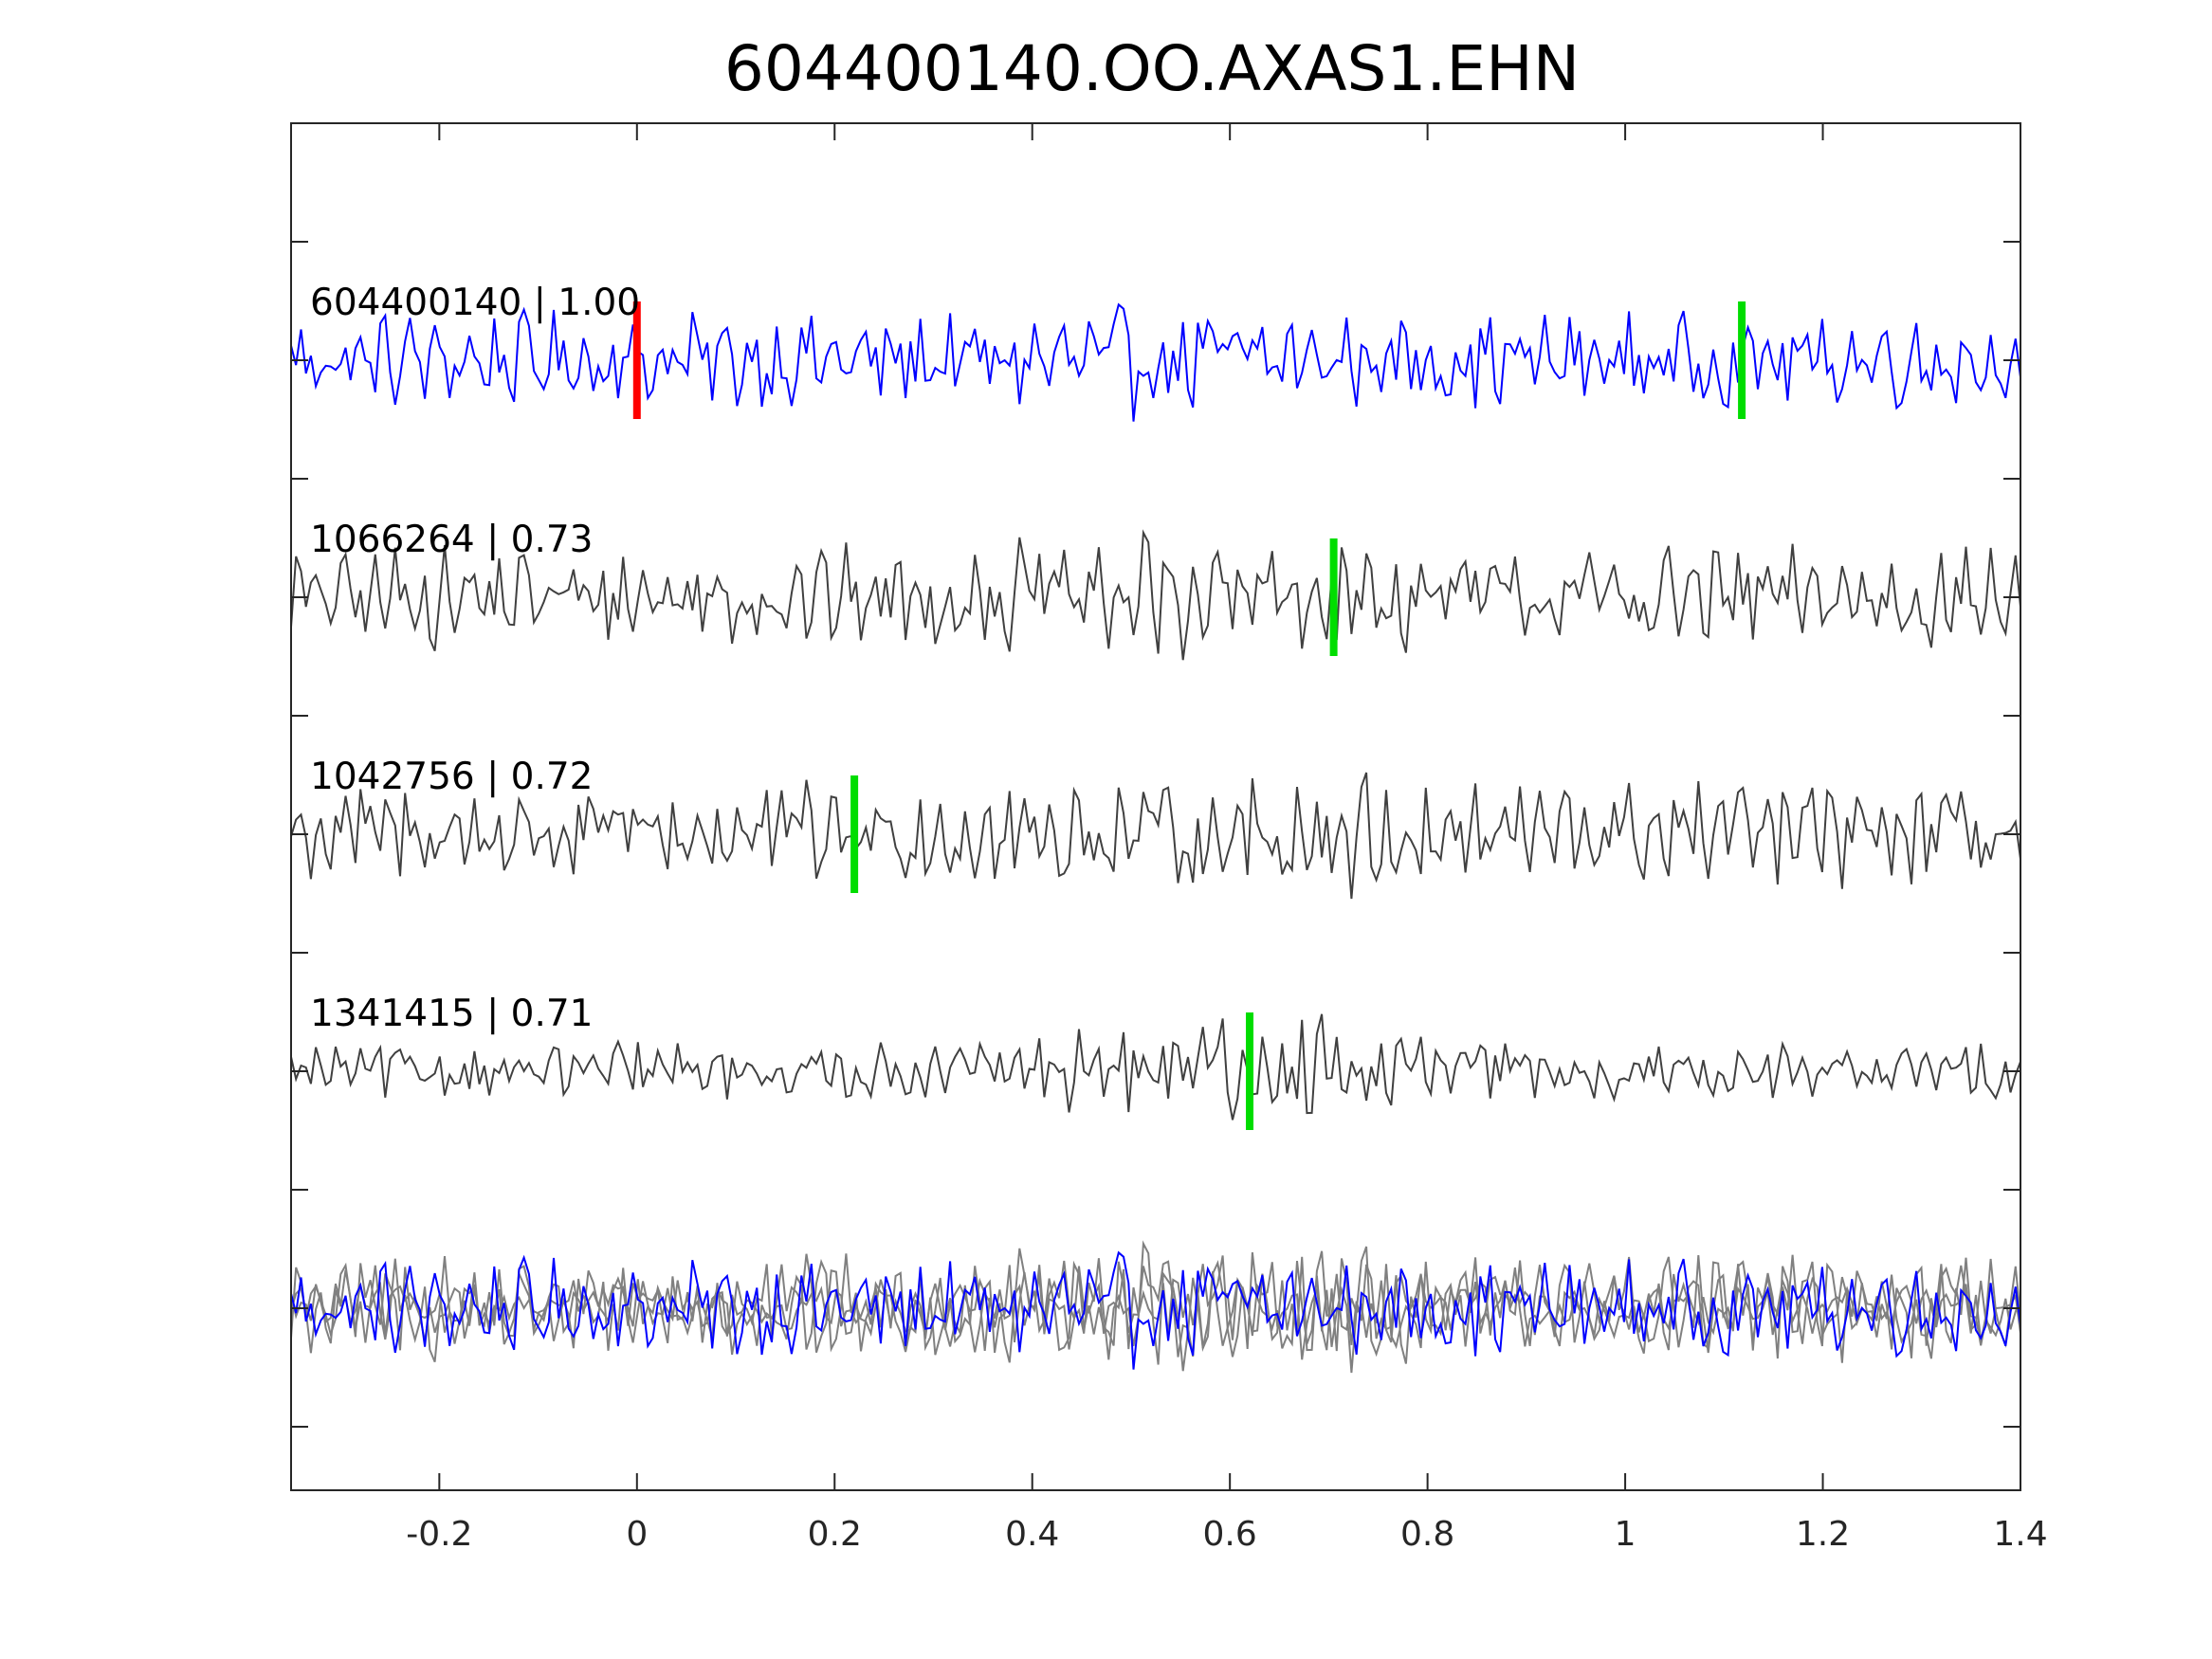 Image resolution: width=2212 pixels, height=1659 pixels. I want to click on overlay-group, so click(1155, 1307).